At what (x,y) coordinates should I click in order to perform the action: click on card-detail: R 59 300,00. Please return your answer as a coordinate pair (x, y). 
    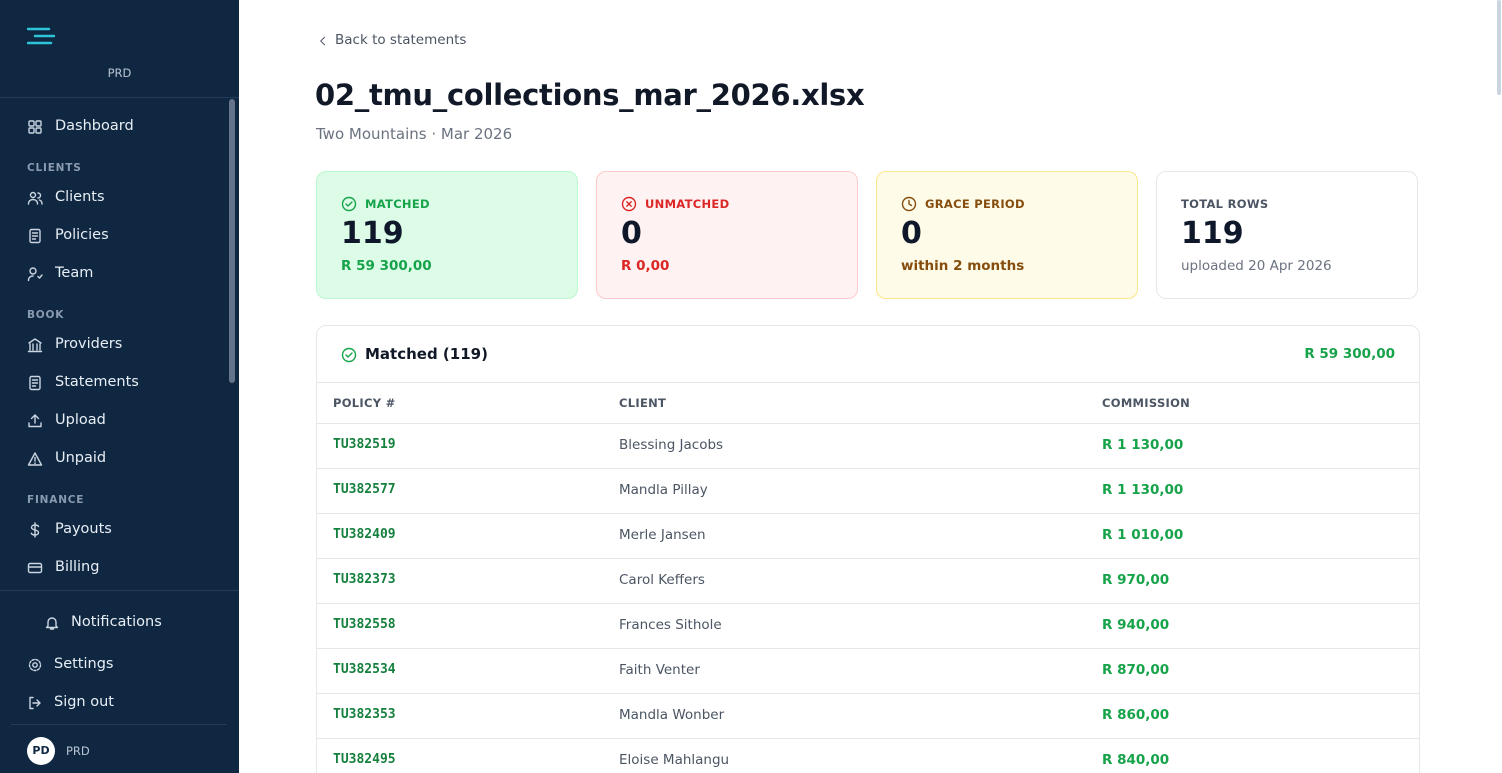
    Looking at the image, I should click on (386, 266).